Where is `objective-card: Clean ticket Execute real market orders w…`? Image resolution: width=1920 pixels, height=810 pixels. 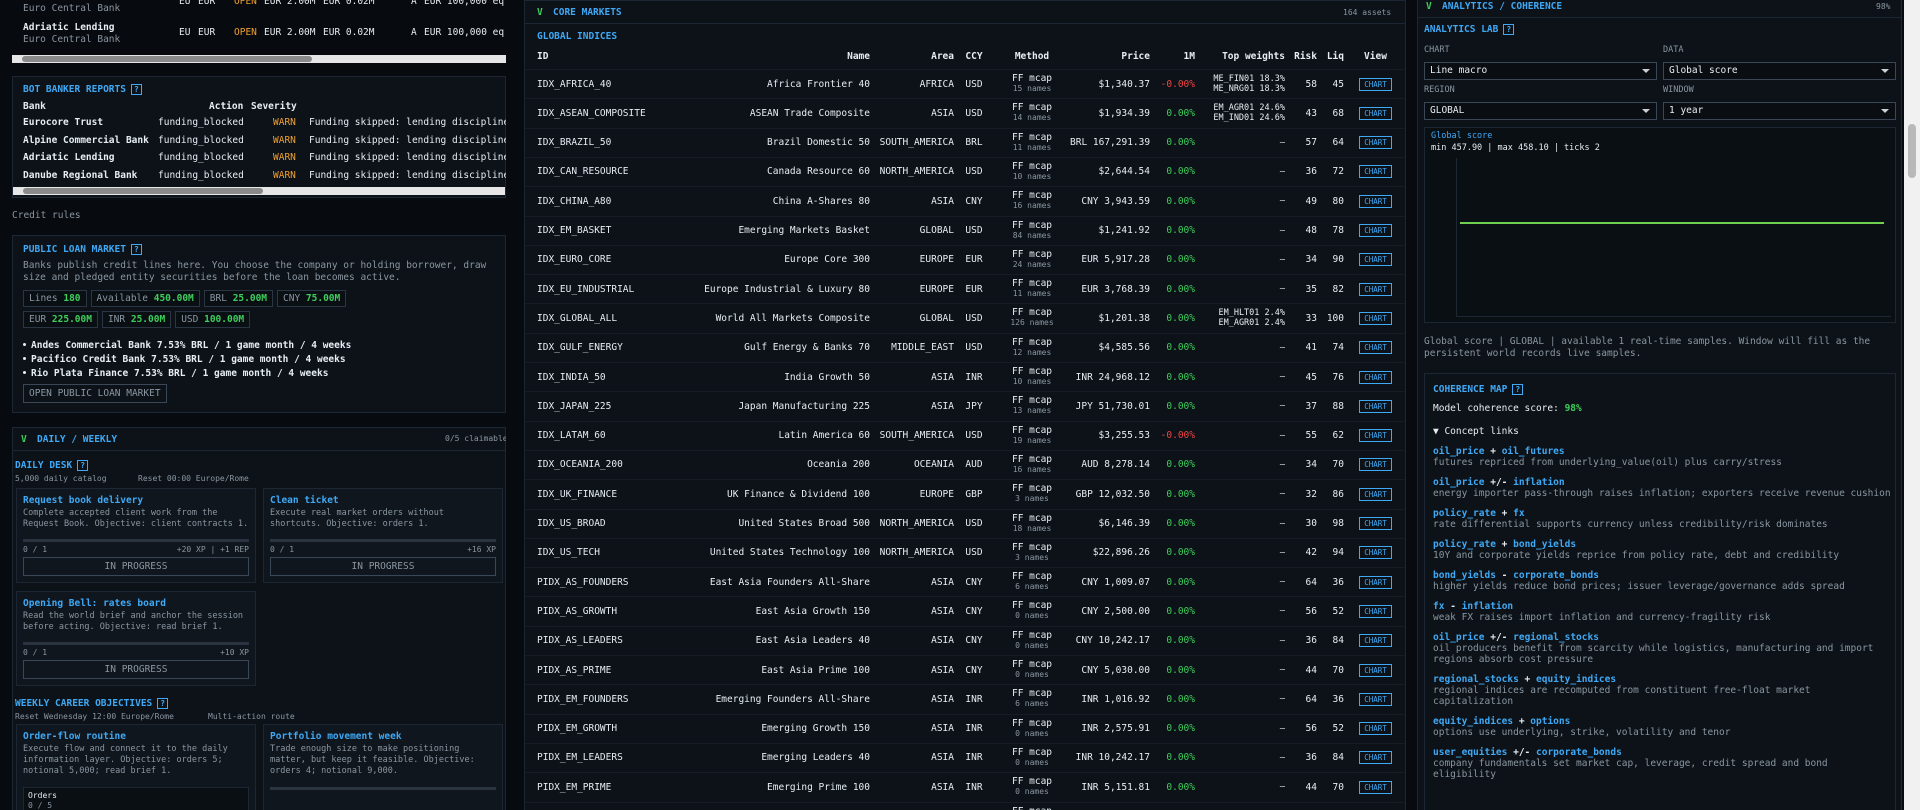
objective-card: Clean ticket Execute real market orders w… is located at coordinates (383, 535).